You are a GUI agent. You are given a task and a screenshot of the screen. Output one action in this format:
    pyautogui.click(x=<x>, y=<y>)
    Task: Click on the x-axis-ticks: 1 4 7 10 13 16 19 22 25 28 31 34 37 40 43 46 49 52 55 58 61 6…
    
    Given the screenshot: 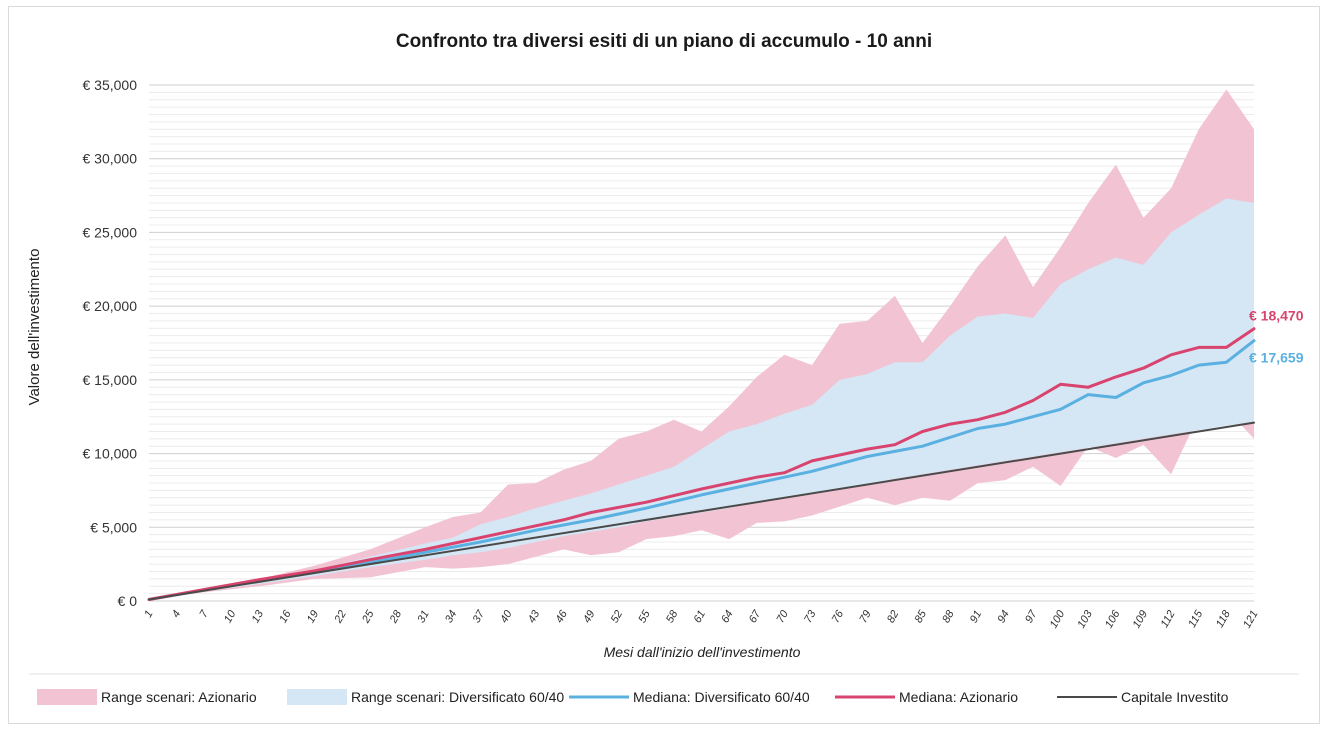 What is the action you would take?
    pyautogui.click(x=701, y=619)
    